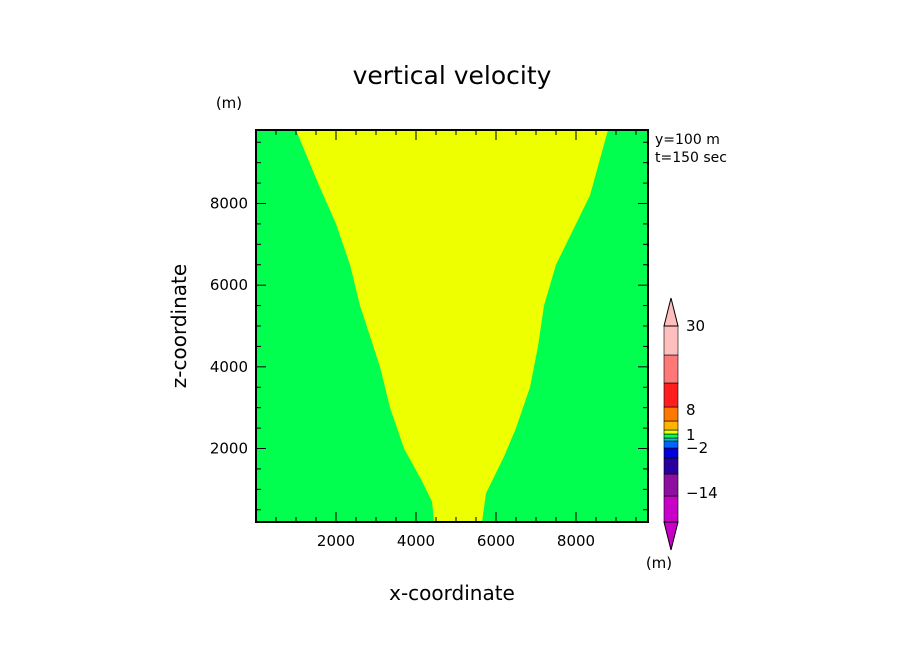 The width and height of the screenshot is (904, 654). What do you see at coordinates (659, 563) in the screenshot?
I see `colorbar-unit-label: (m)` at bounding box center [659, 563].